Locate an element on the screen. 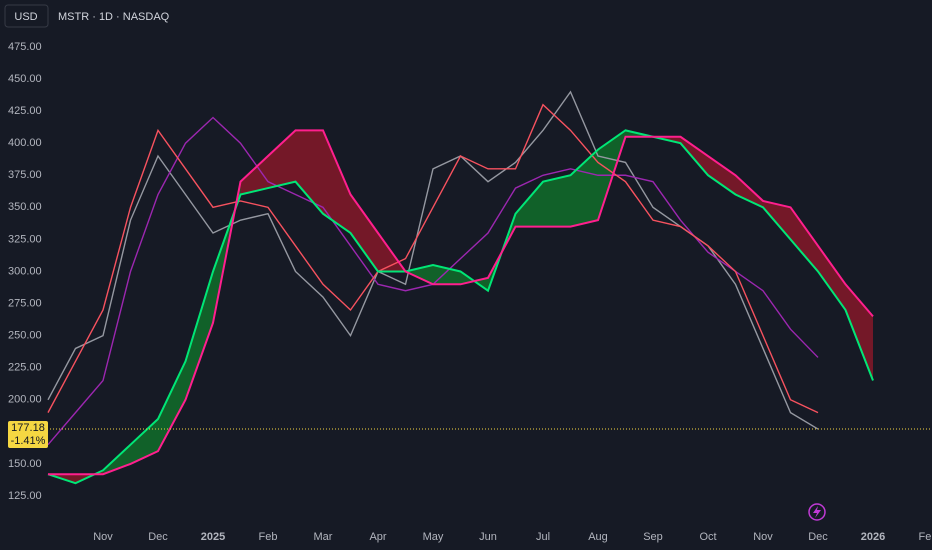 Image resolution: width=932 pixels, height=550 pixels. price-label-box is located at coordinates (28, 435).